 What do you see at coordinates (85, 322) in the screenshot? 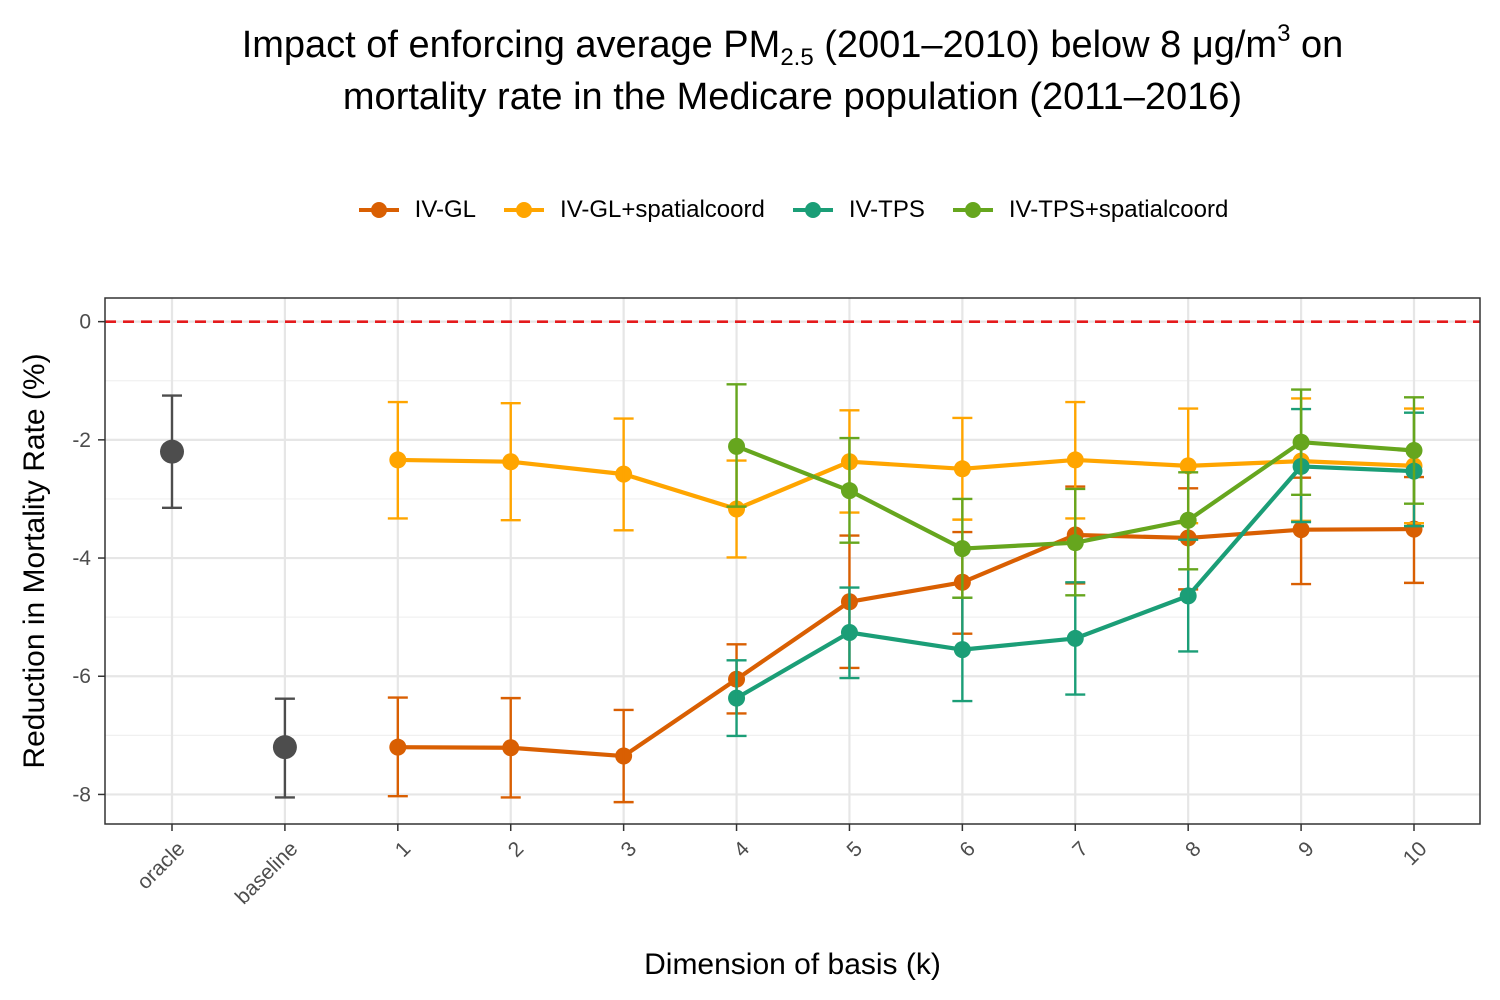
I see `y-tick-label: 0` at bounding box center [85, 322].